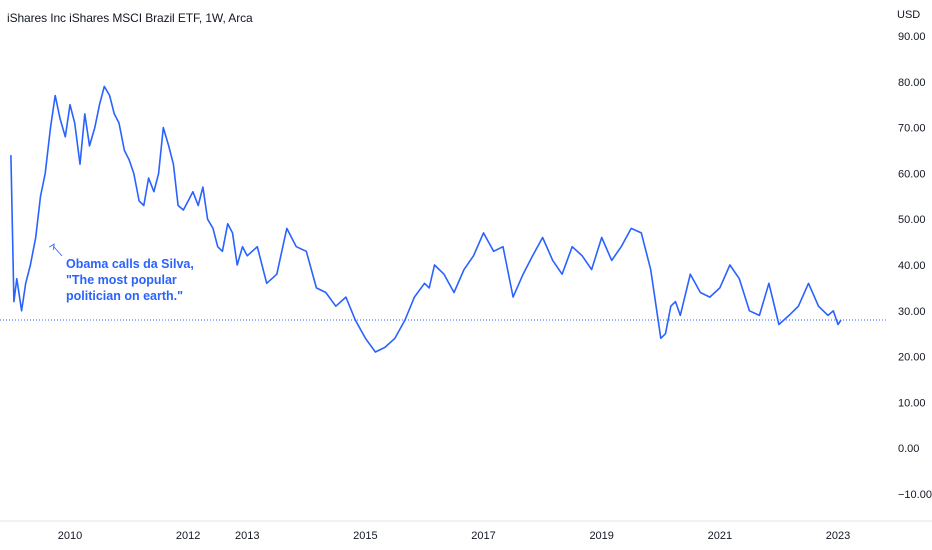 The height and width of the screenshot is (550, 932). Describe the element at coordinates (130, 264) in the screenshot. I see `annotation-text: Obama calls da Silva,` at that location.